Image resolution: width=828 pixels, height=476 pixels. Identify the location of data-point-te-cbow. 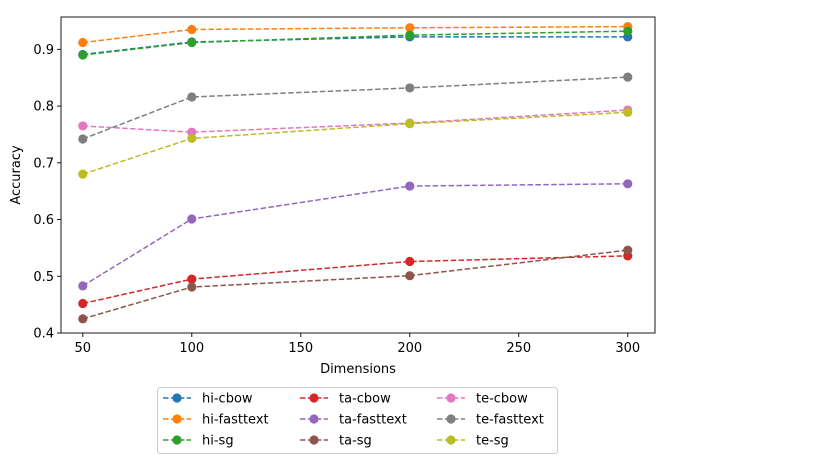
(83, 126).